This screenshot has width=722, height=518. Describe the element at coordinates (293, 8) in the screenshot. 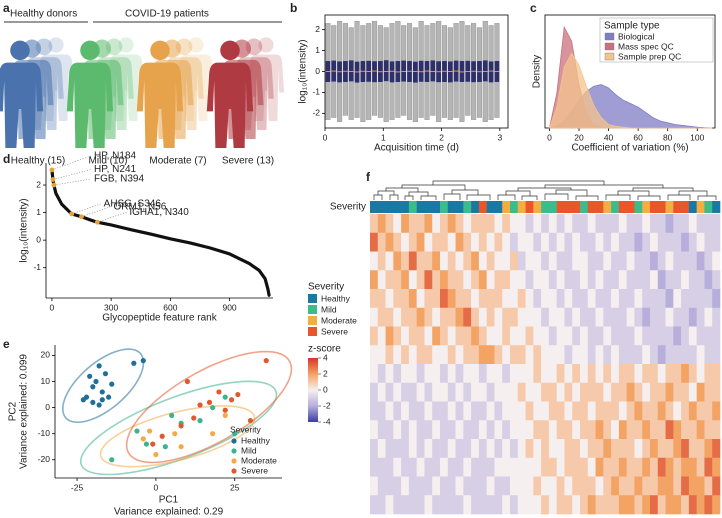

I see `panel-label: b` at that location.